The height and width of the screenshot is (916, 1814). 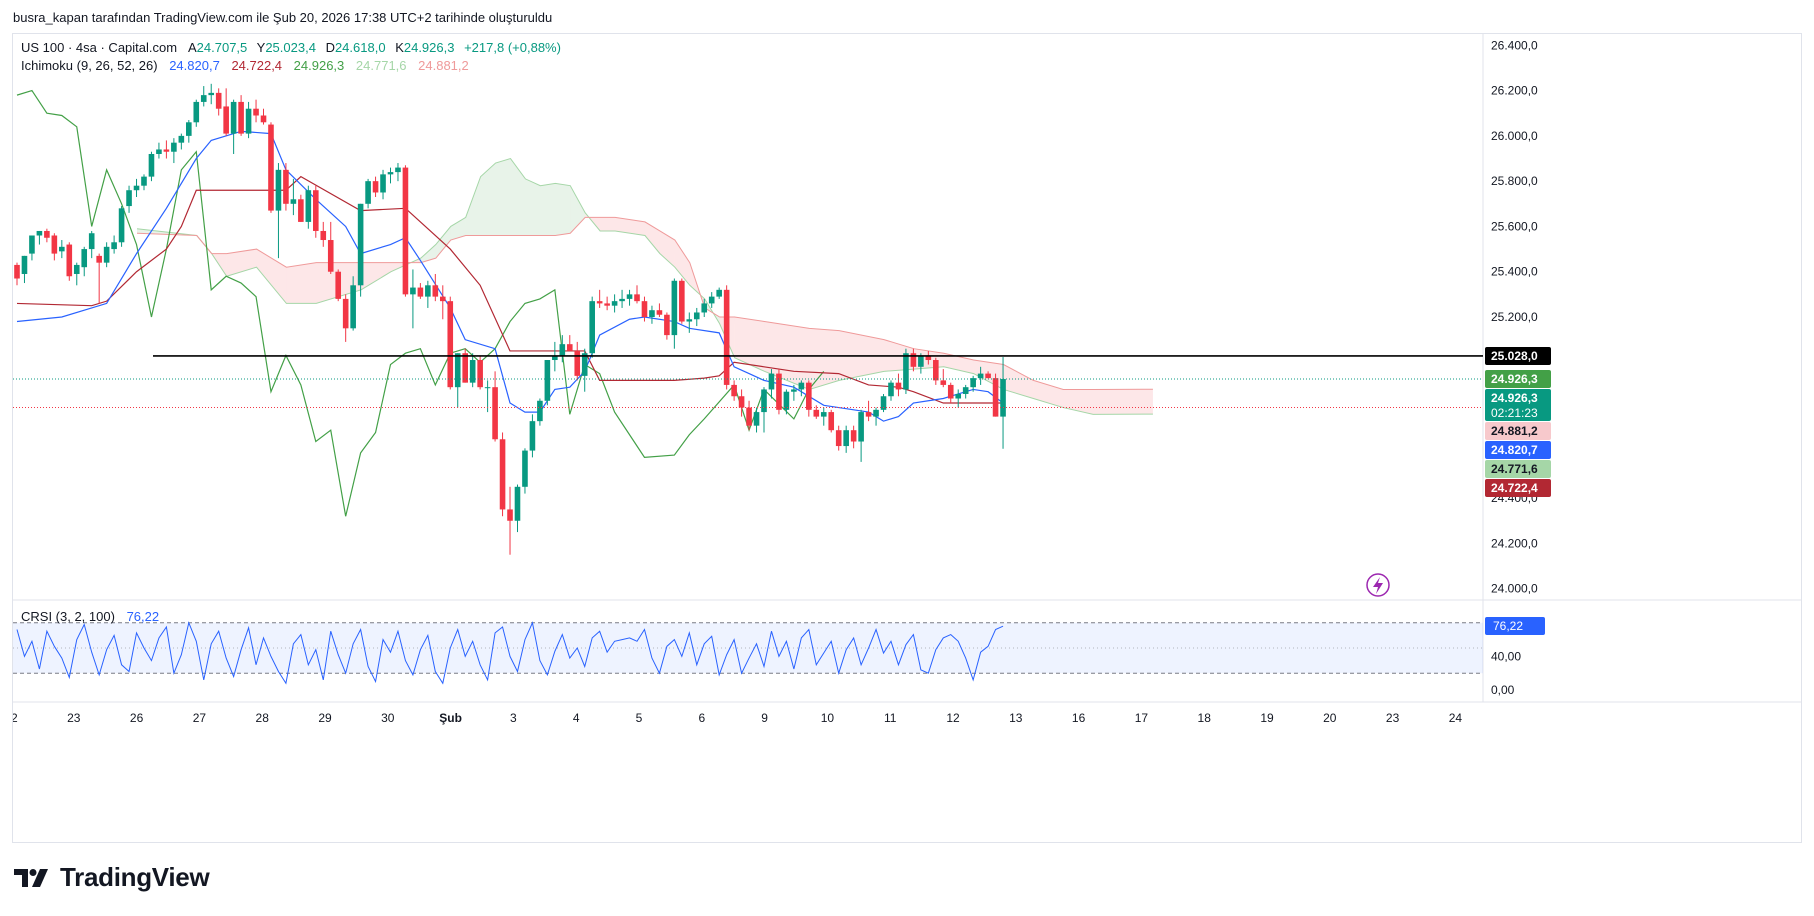 What do you see at coordinates (399, 47) in the screenshot?
I see `close-label: K` at bounding box center [399, 47].